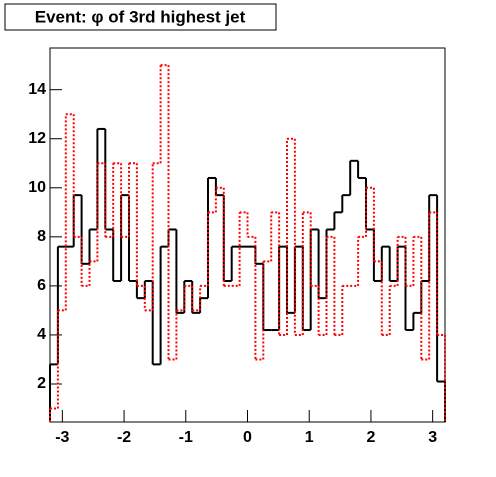 This screenshot has height=477, width=496. What do you see at coordinates (309, 437) in the screenshot?
I see `x-tick-label: 1` at bounding box center [309, 437].